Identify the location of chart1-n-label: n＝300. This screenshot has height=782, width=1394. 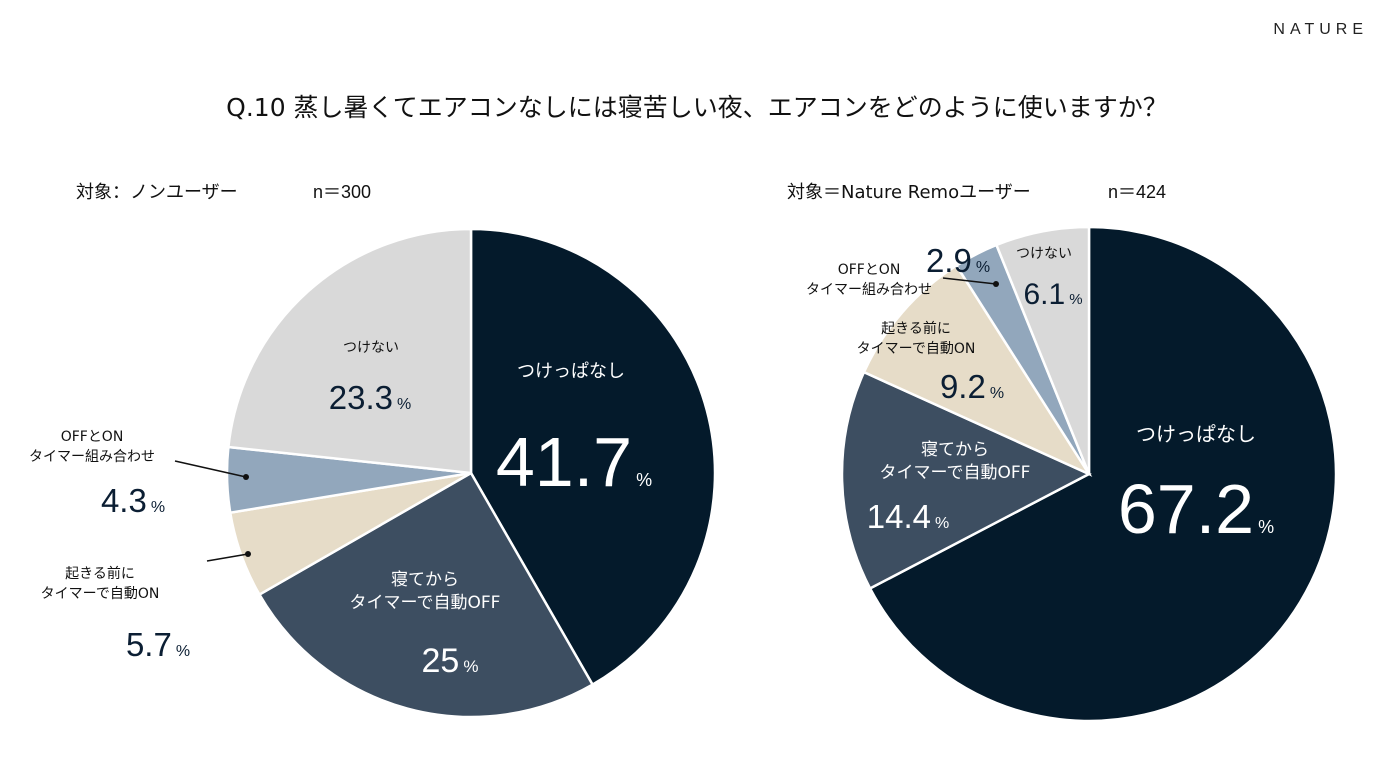
(342, 192).